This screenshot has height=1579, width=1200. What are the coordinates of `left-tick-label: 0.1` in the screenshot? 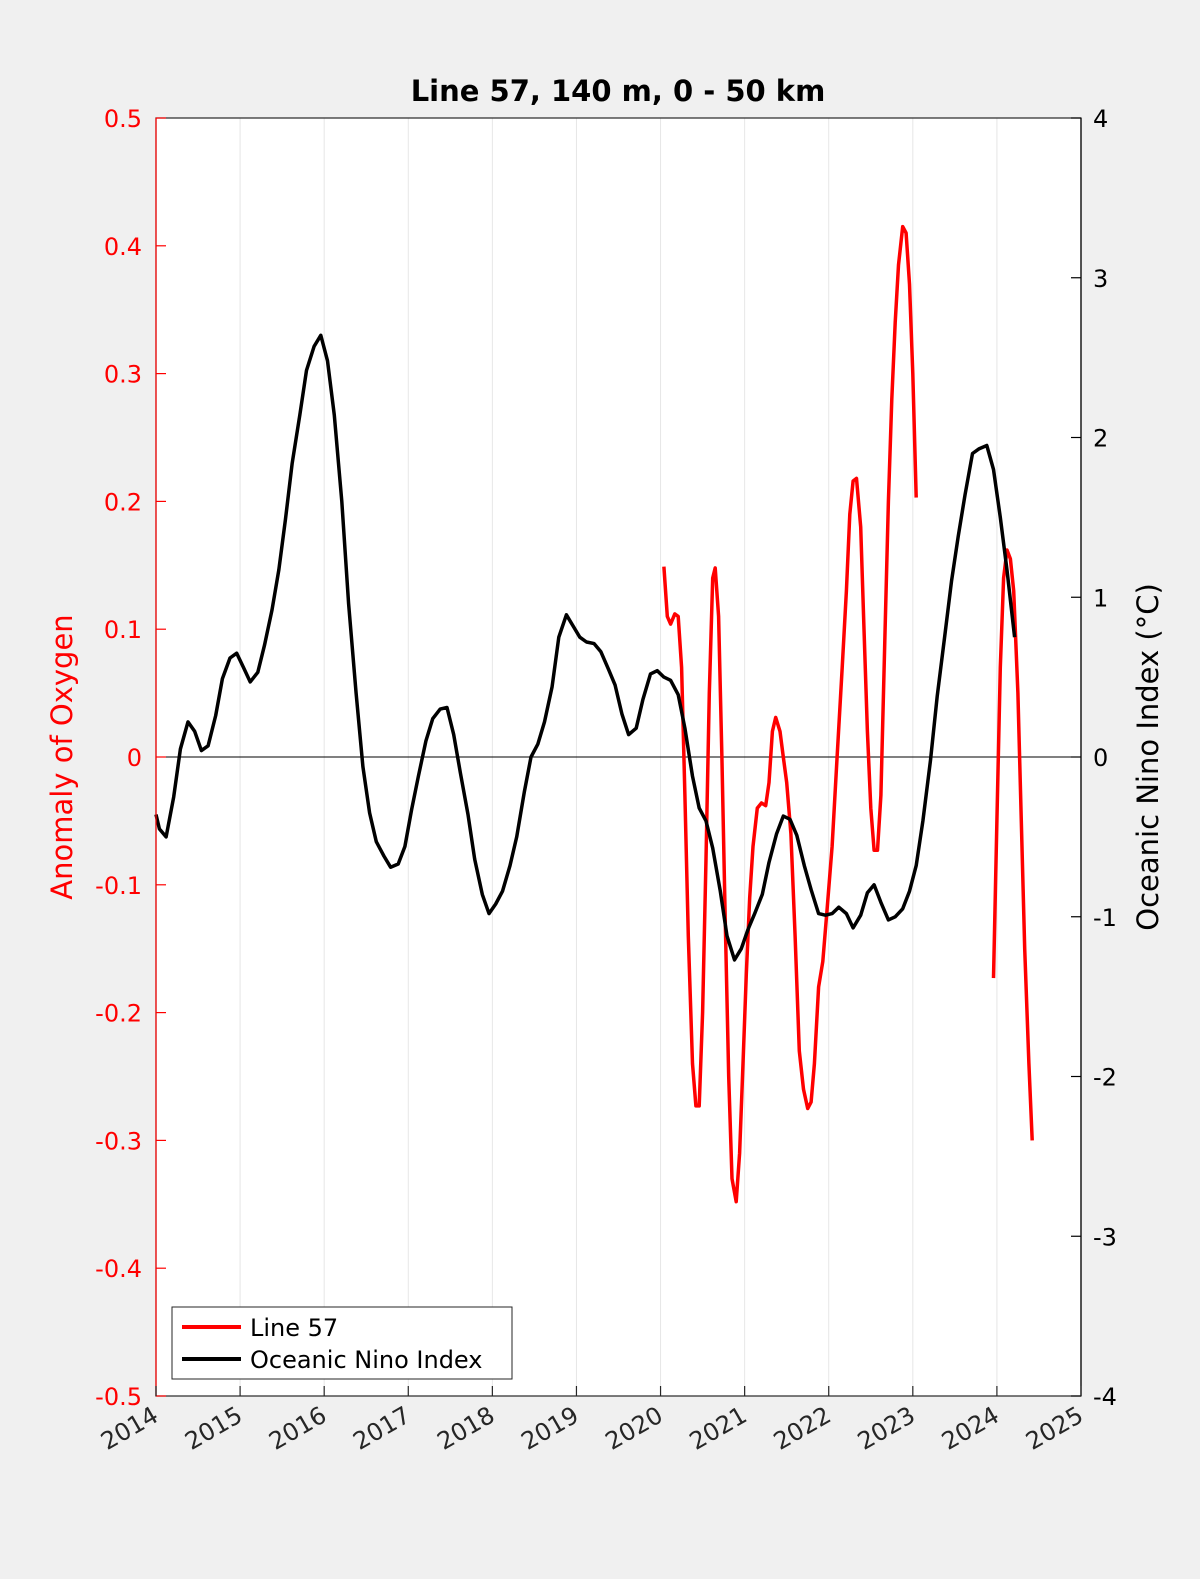 It's located at (123, 630).